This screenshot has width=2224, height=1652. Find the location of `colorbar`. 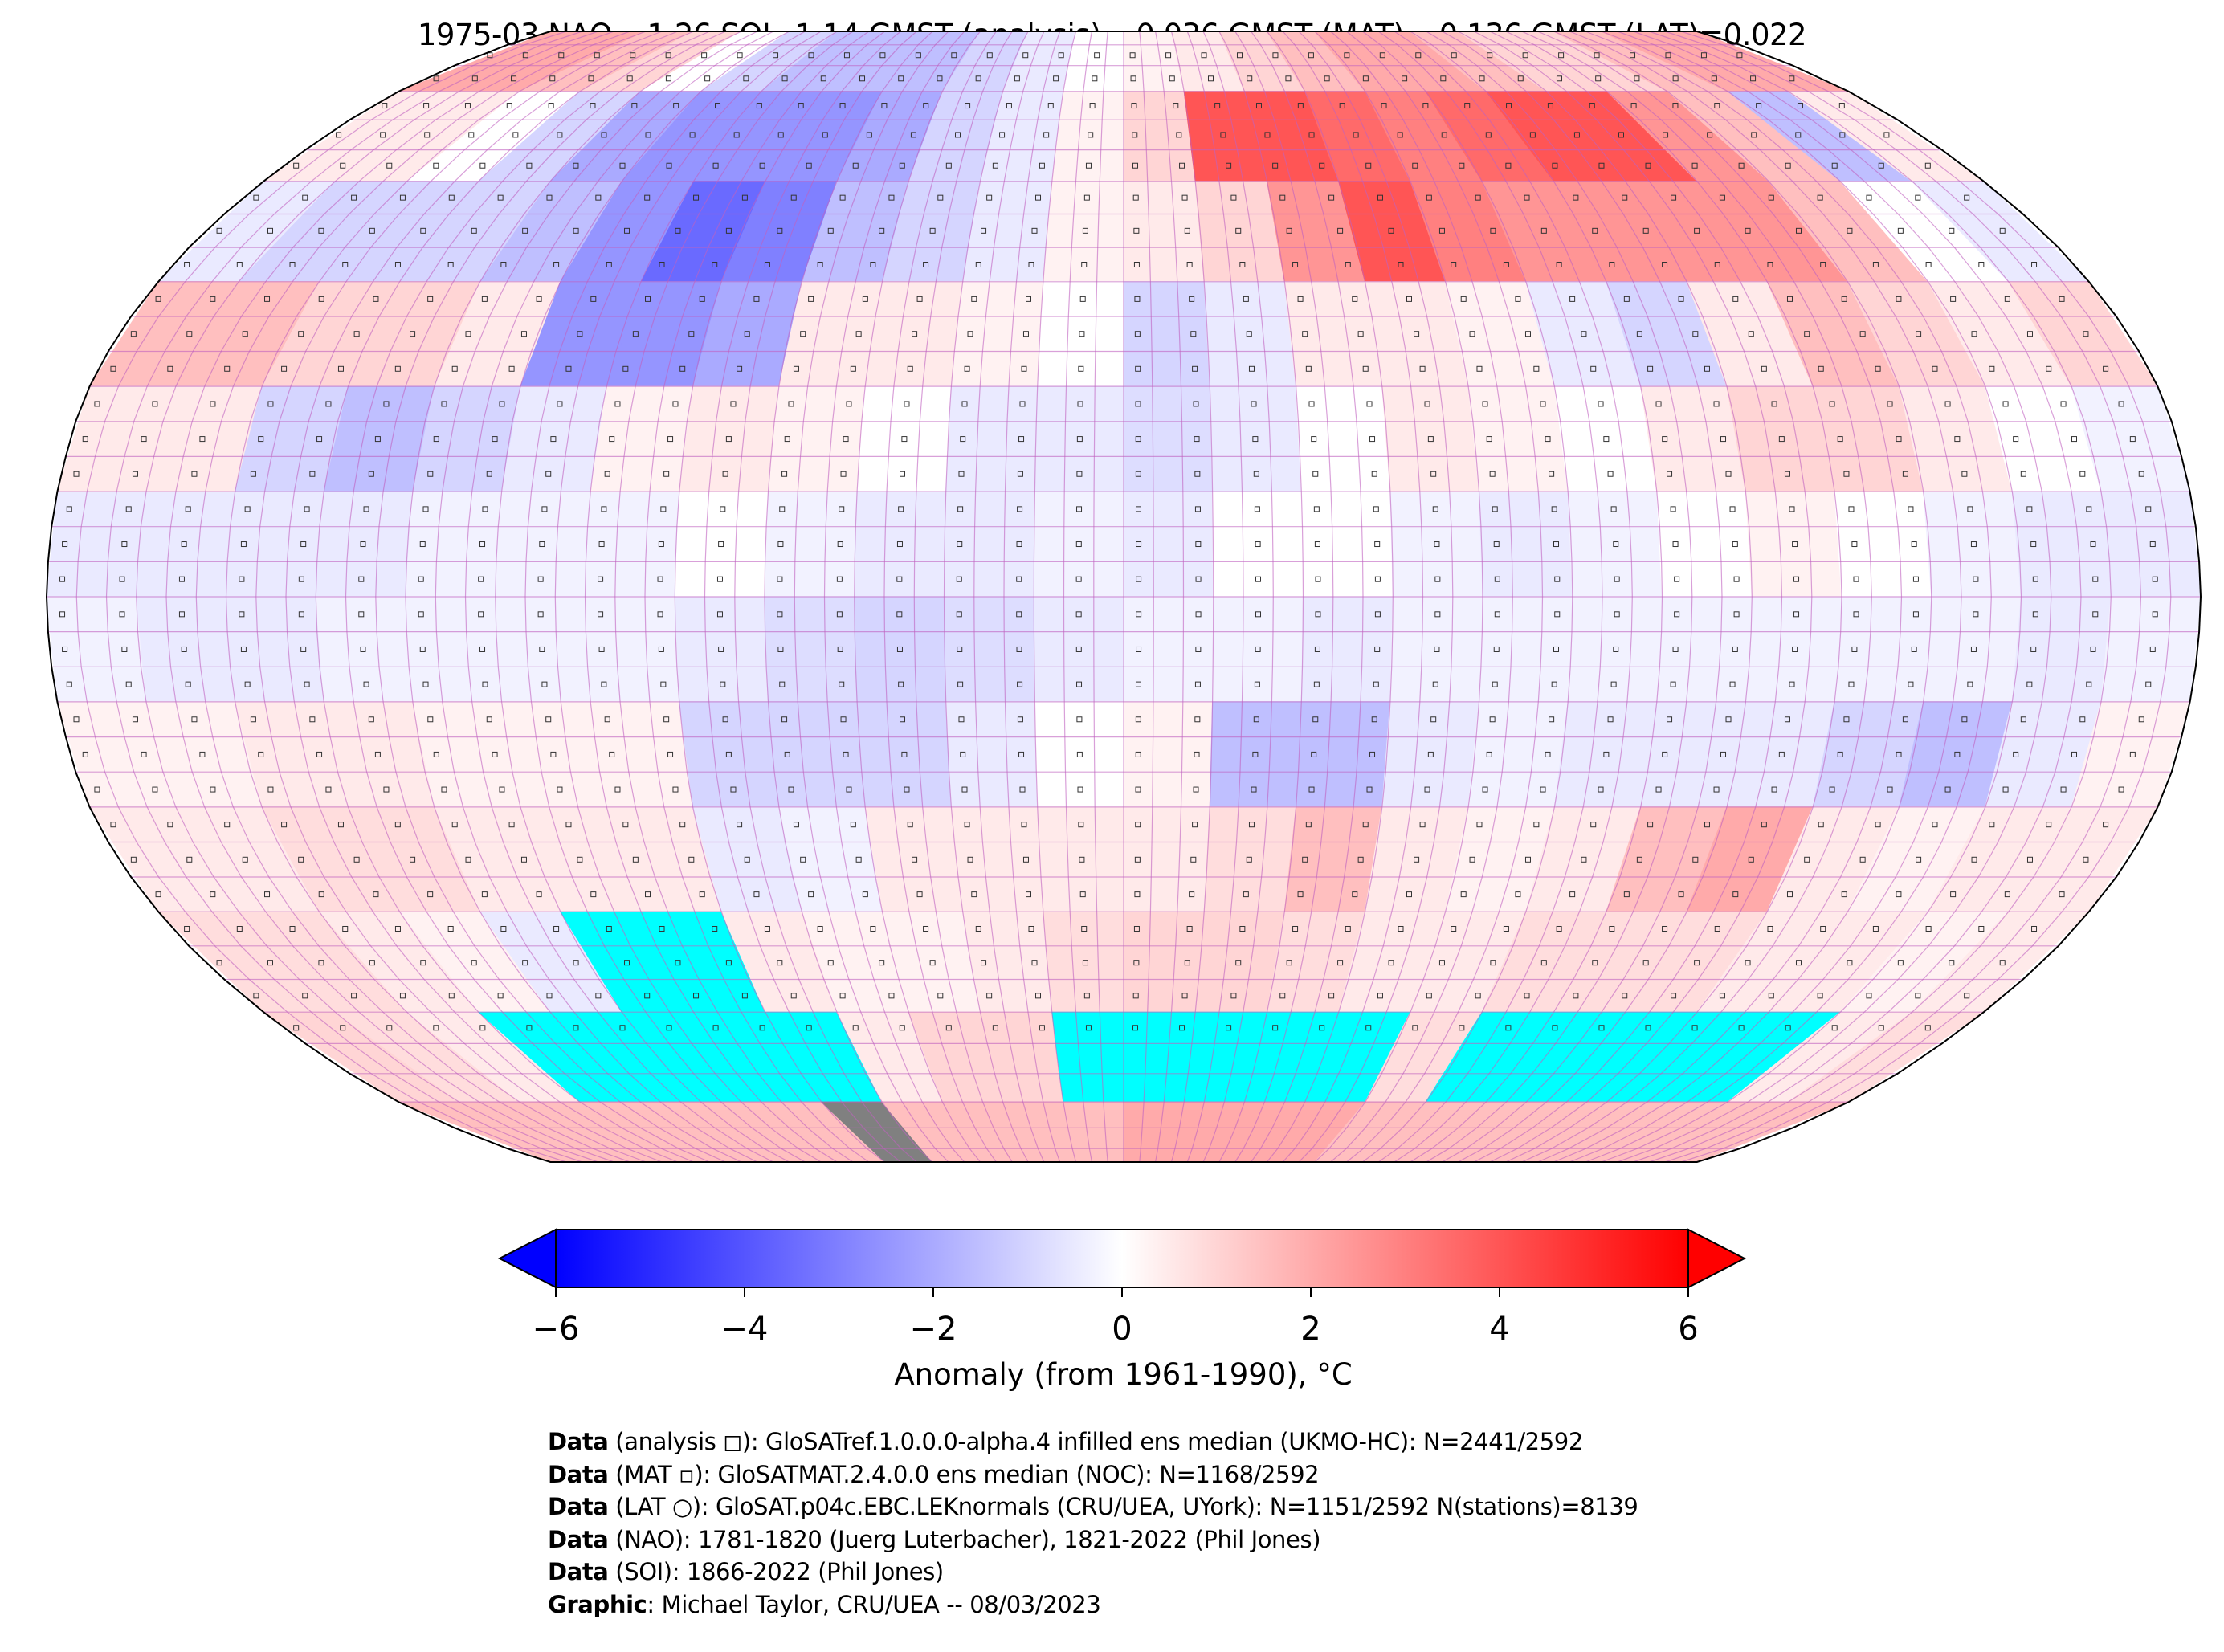

colorbar is located at coordinates (1122, 1262).